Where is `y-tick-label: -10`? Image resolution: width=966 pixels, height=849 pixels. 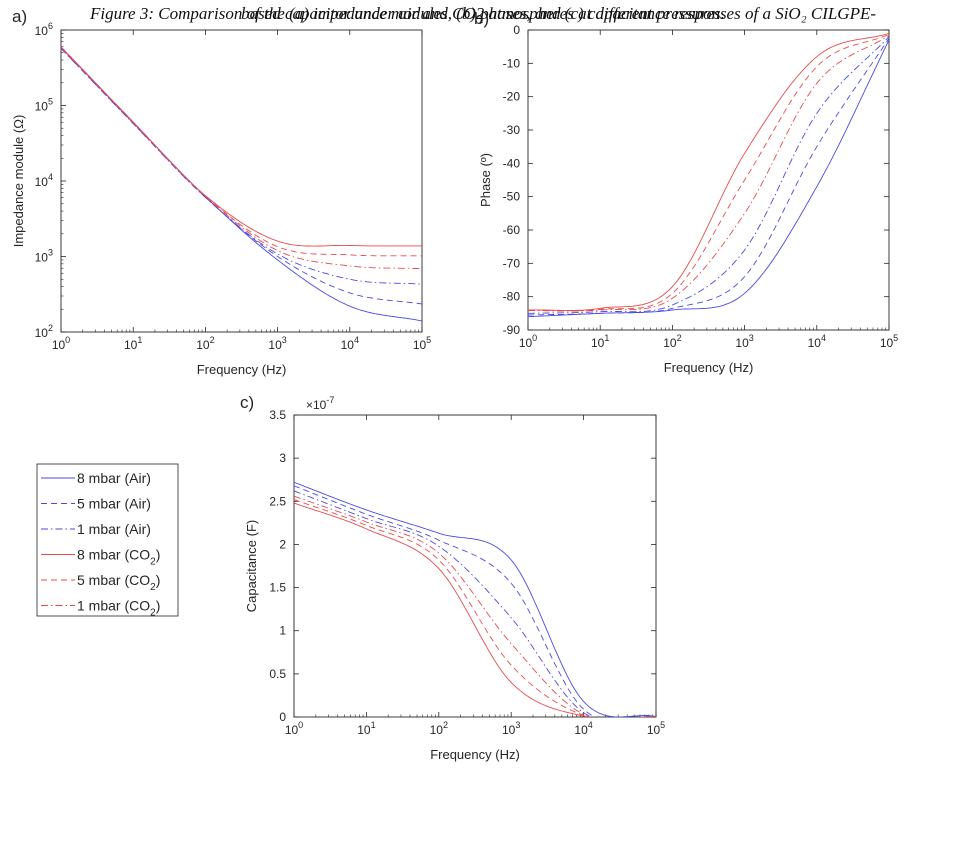 y-tick-label: -10 is located at coordinates (512, 63).